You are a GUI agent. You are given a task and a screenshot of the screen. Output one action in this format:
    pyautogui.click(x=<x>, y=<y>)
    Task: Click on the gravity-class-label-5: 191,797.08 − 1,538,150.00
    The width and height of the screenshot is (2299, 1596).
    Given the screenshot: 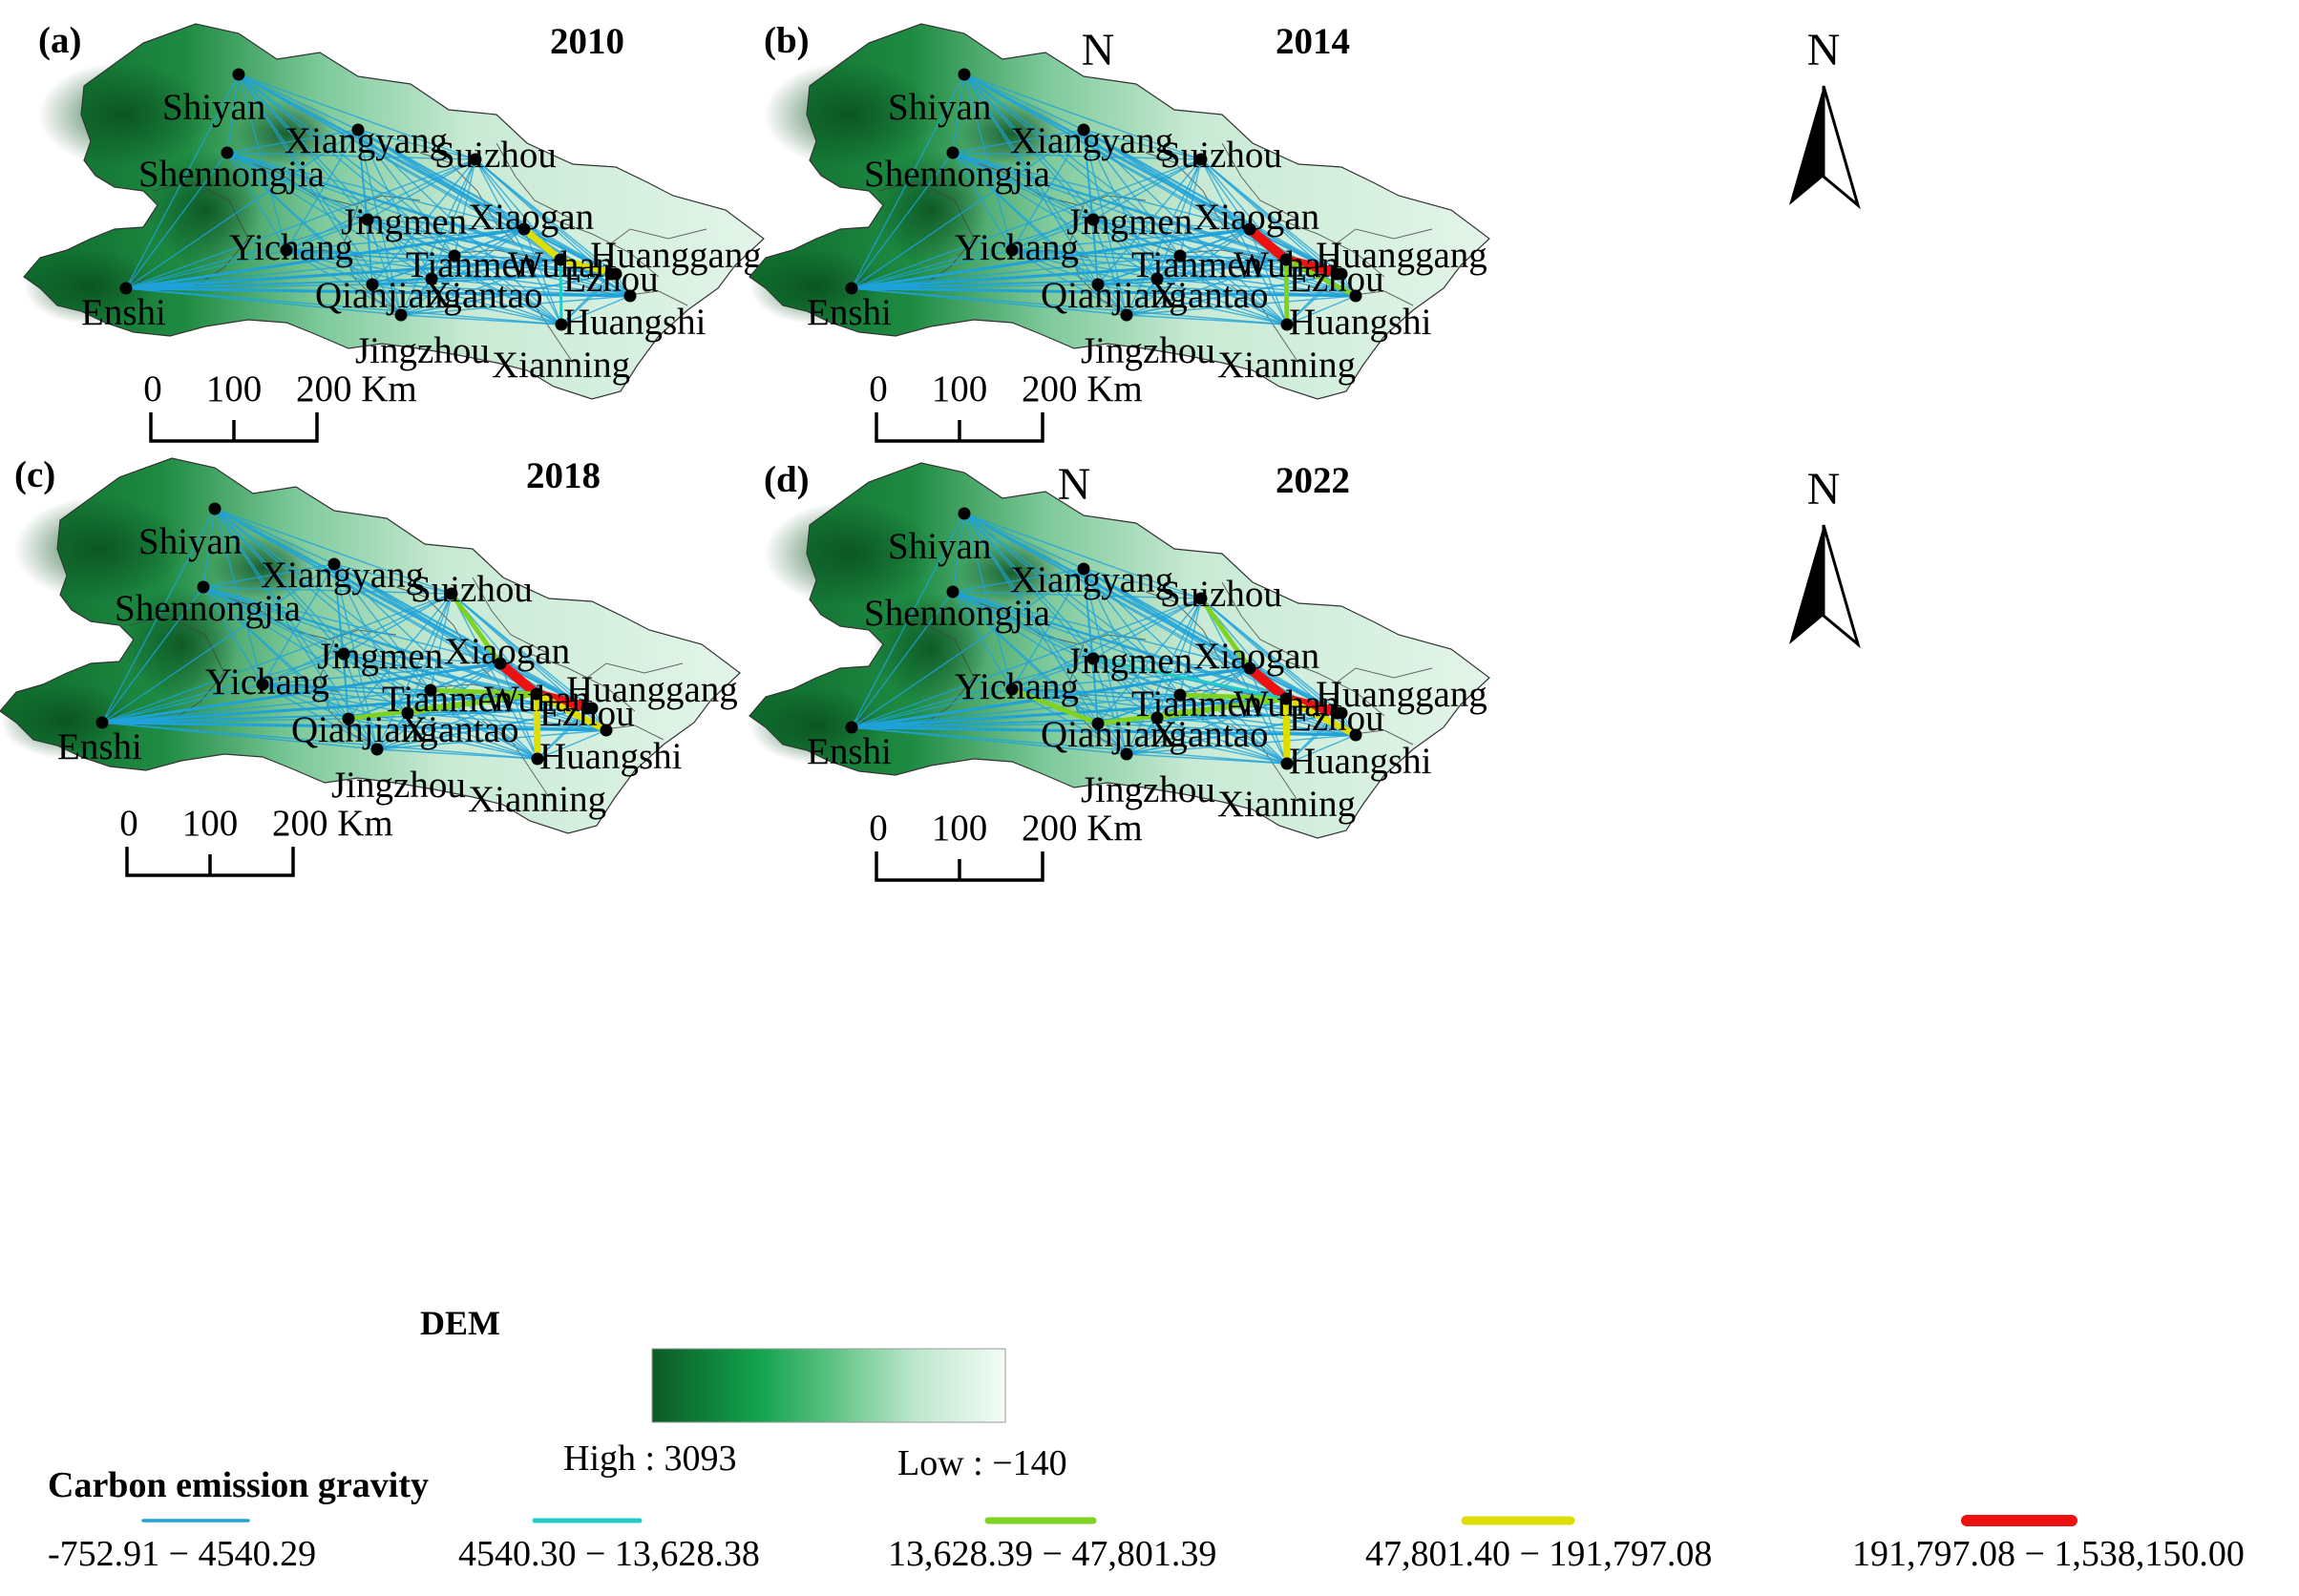 What is the action you would take?
    pyautogui.click(x=2048, y=1554)
    